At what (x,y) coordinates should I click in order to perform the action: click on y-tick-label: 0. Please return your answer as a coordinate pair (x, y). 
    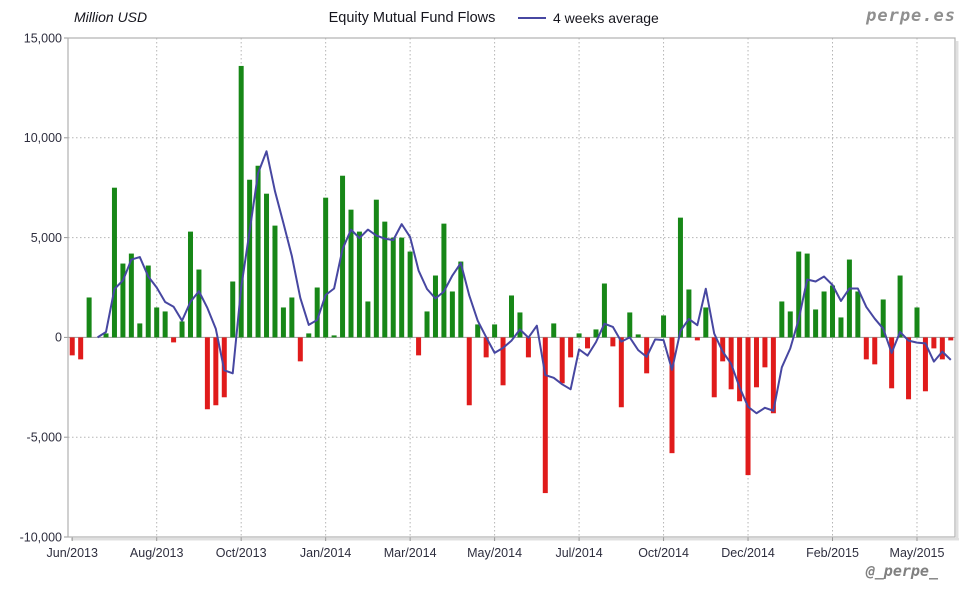
    Looking at the image, I should click on (58, 338).